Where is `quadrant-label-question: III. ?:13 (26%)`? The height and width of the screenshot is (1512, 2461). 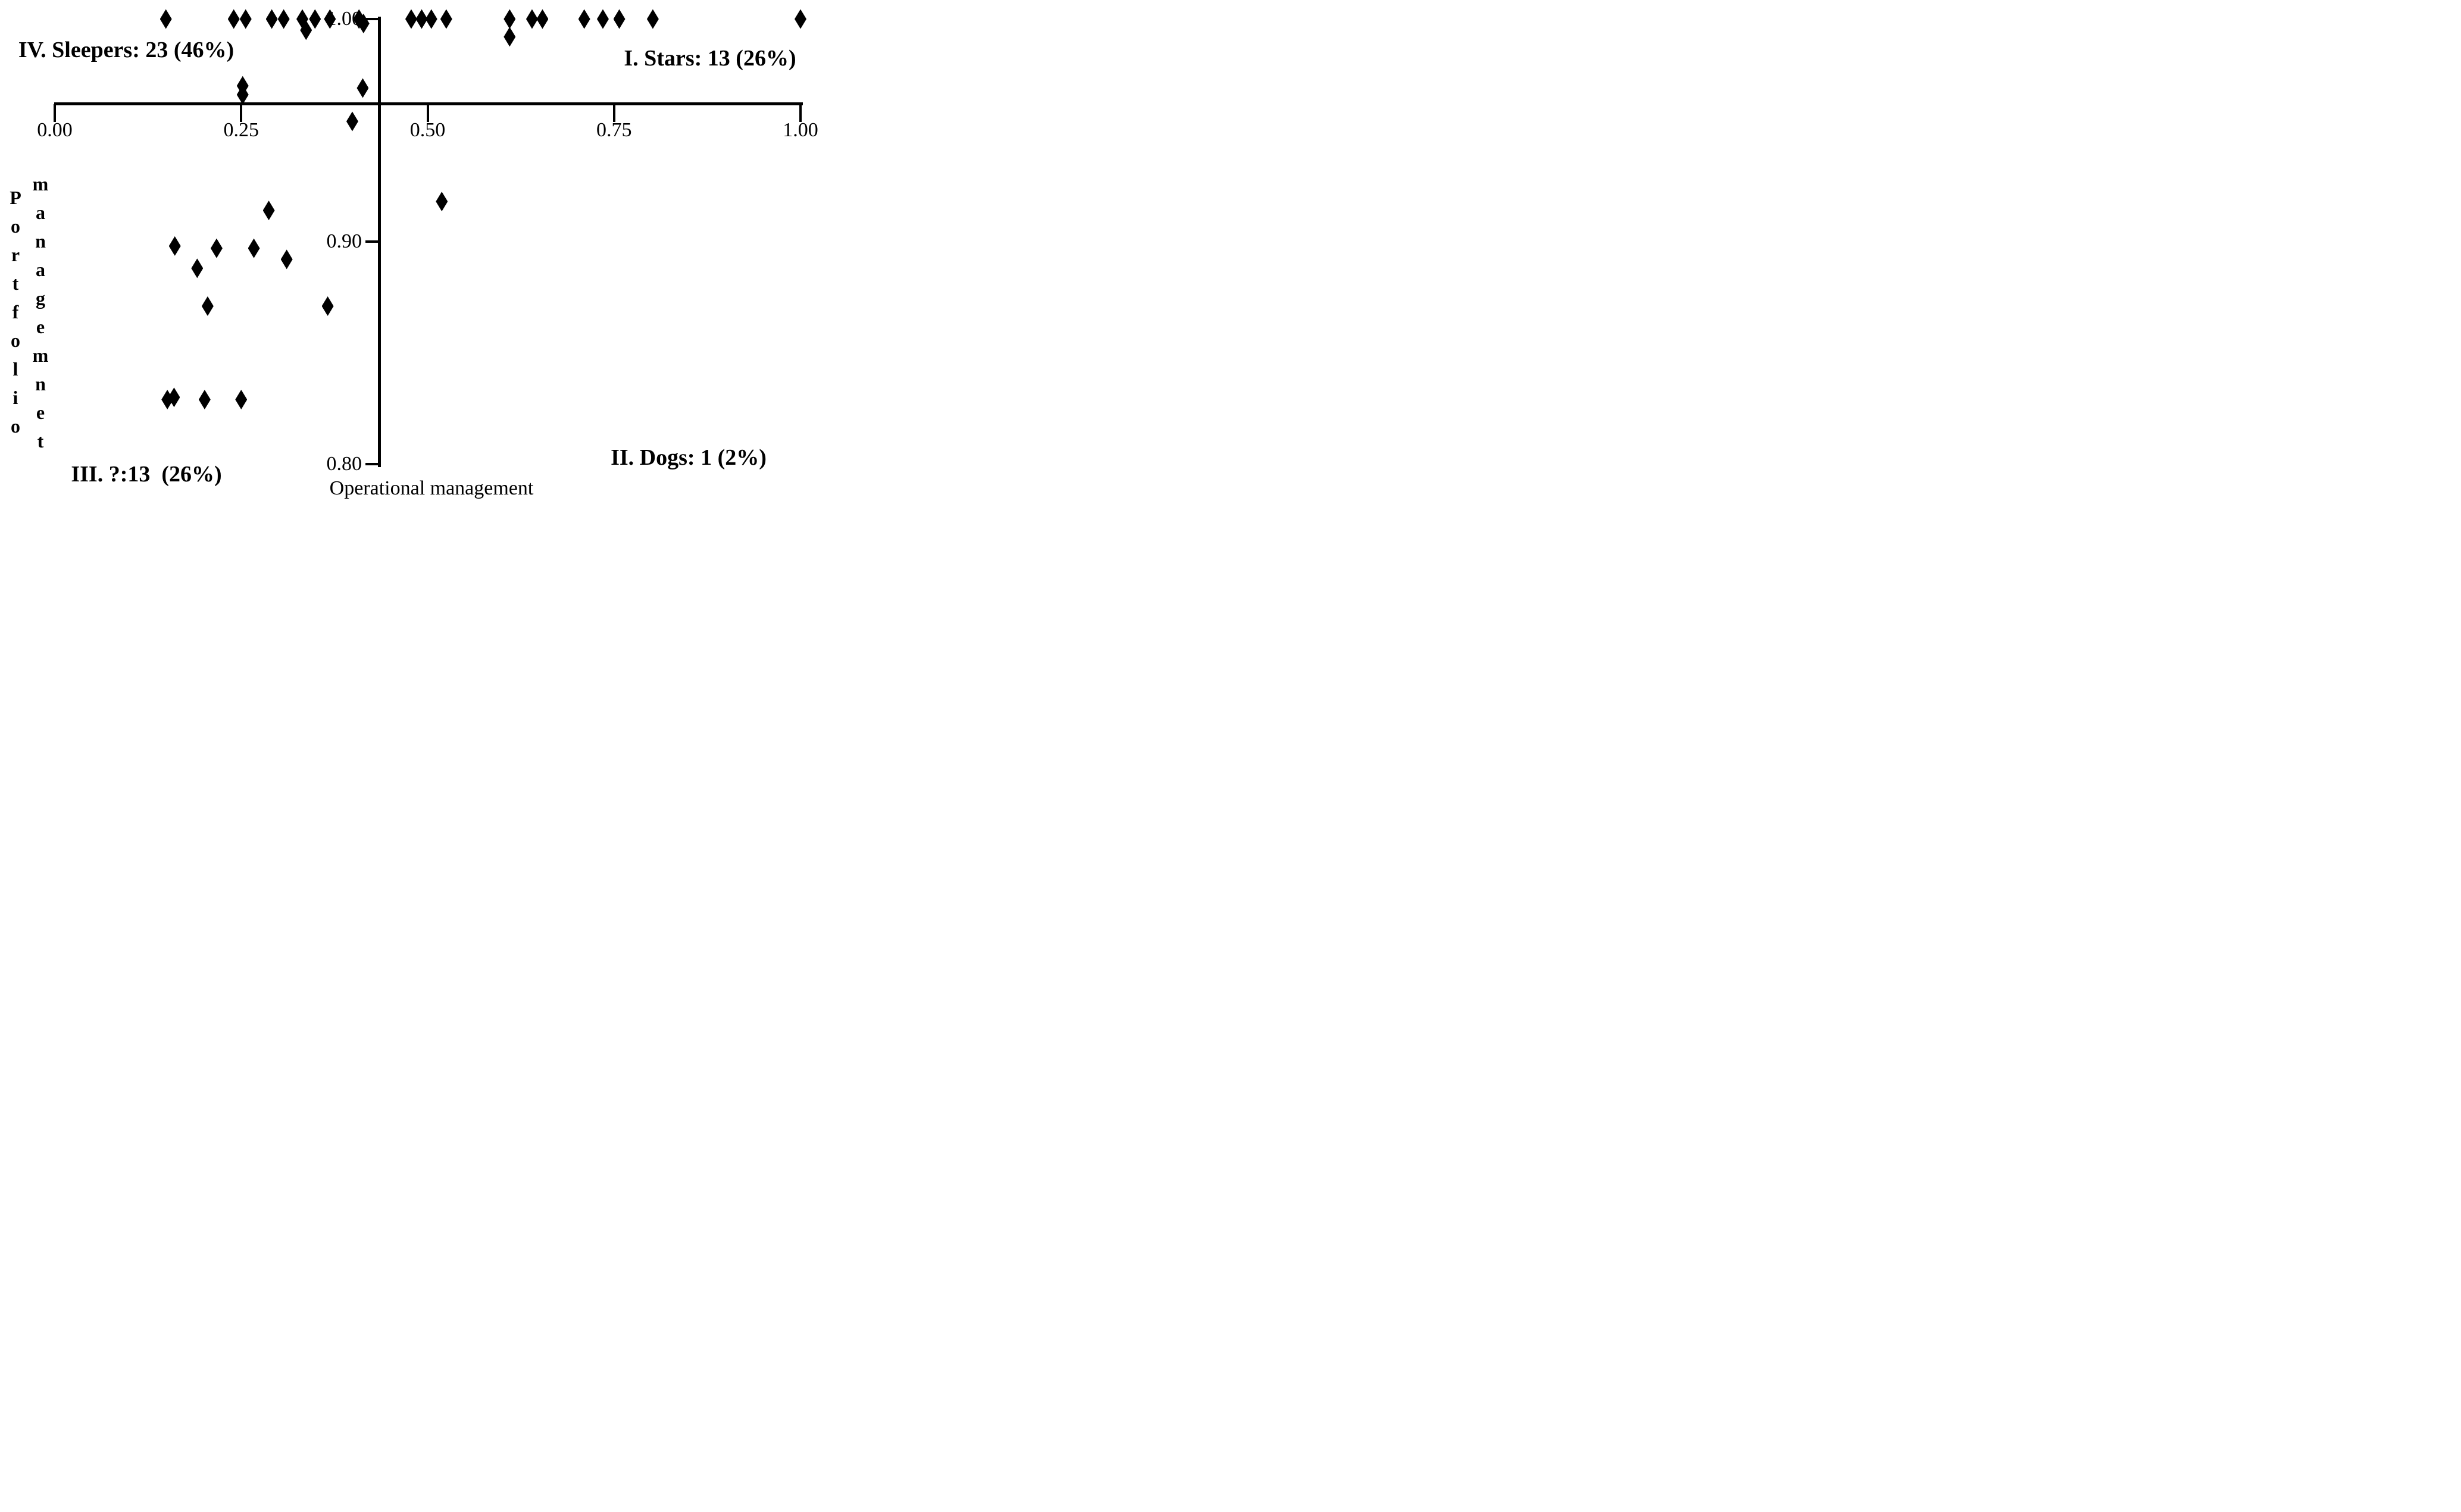
quadrant-label-question: III. ?:13 (26%) is located at coordinates (146, 474).